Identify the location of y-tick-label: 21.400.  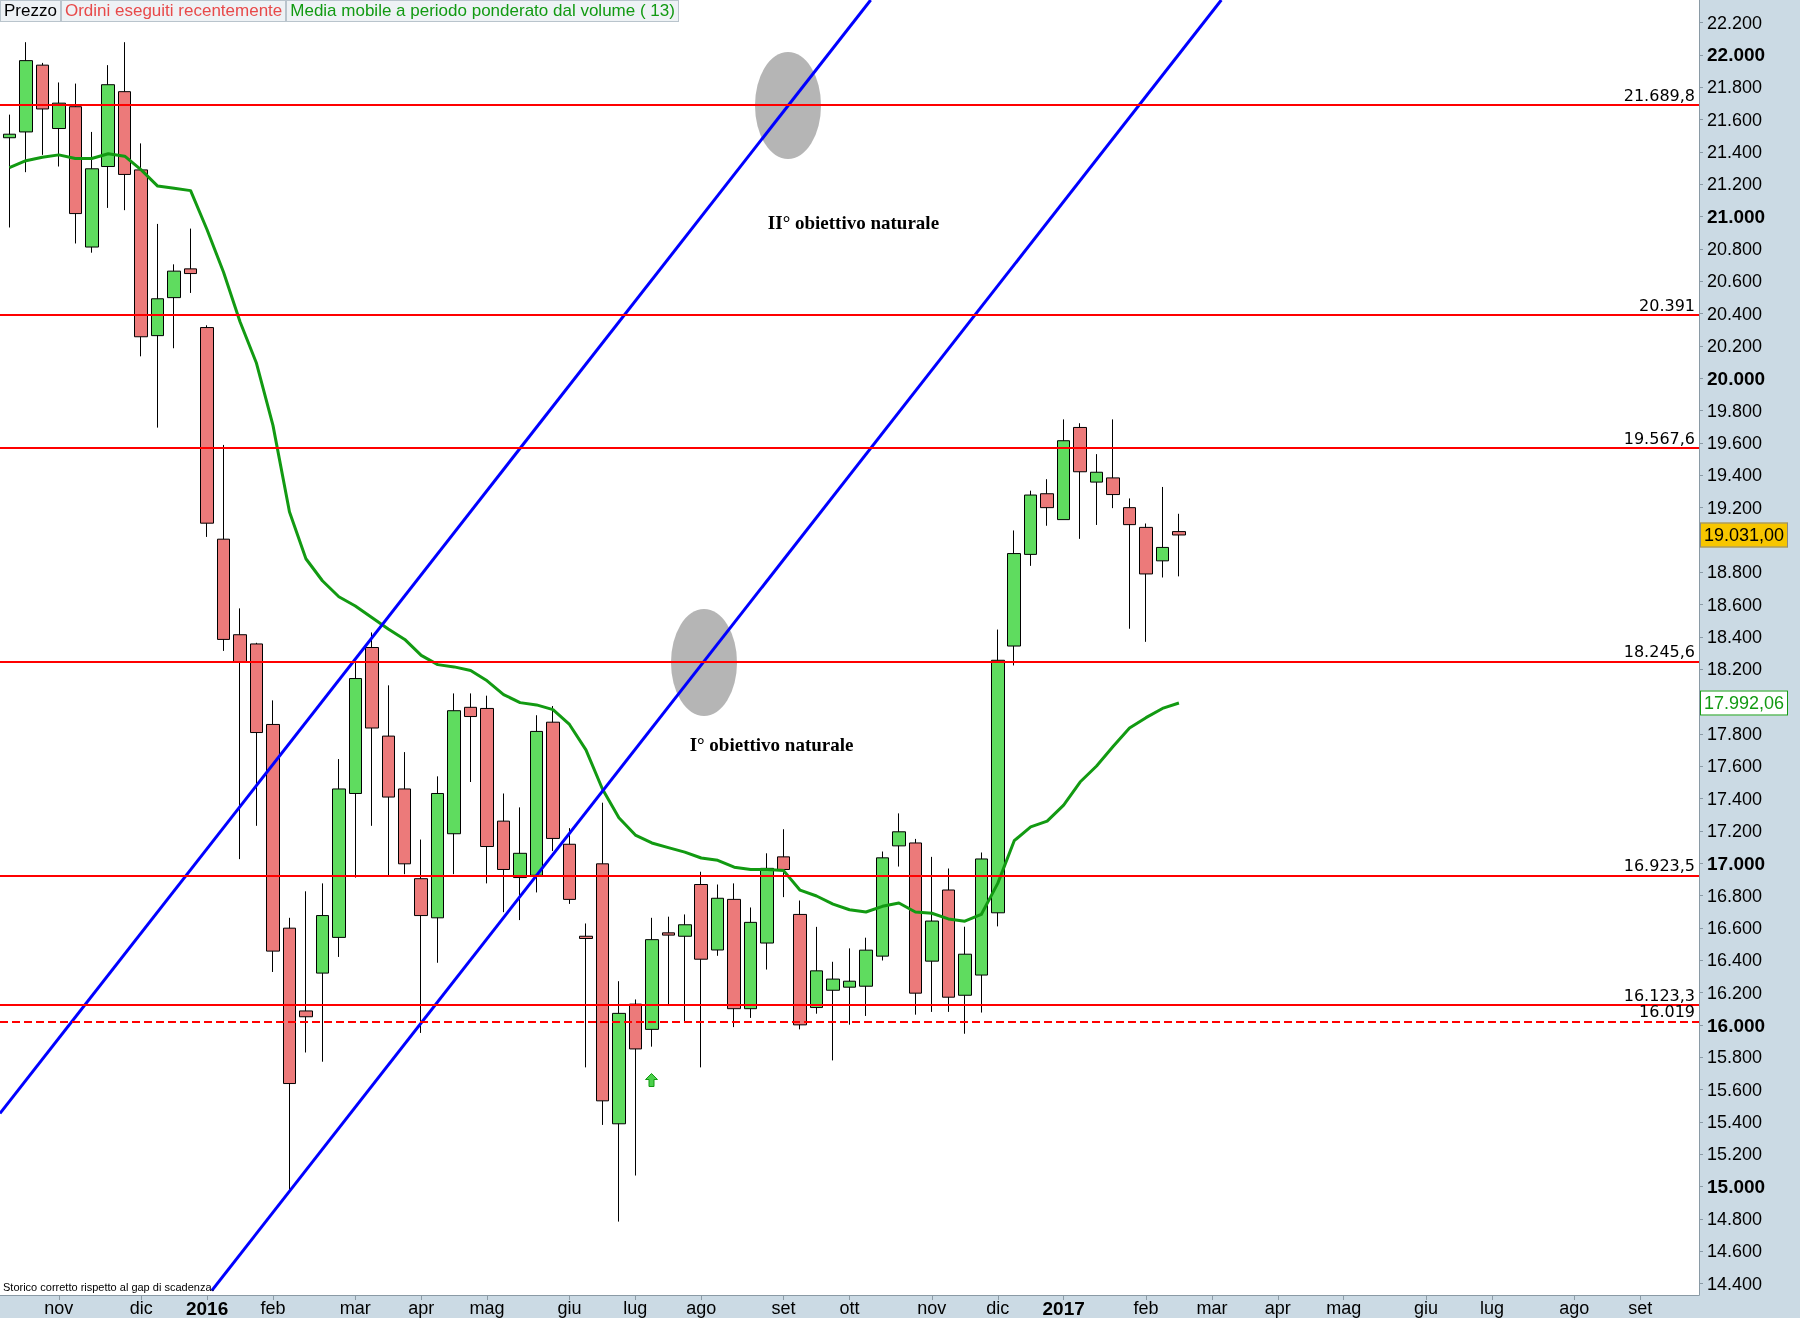
(1735, 151).